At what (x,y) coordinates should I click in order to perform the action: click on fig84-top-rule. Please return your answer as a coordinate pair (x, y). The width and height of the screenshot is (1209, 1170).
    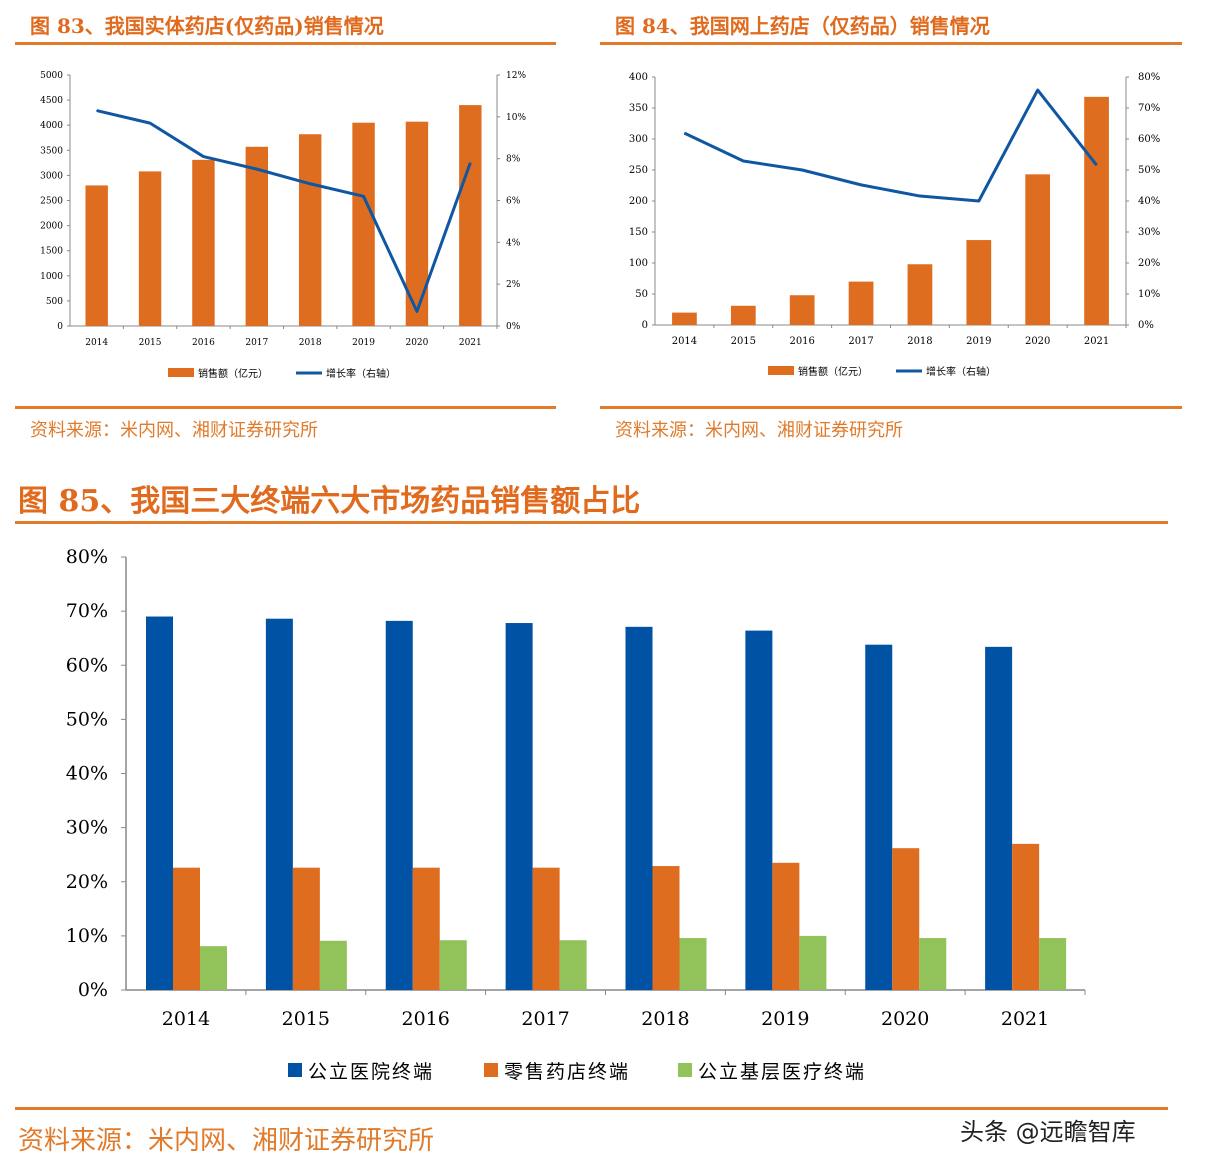
    Looking at the image, I should click on (891, 43).